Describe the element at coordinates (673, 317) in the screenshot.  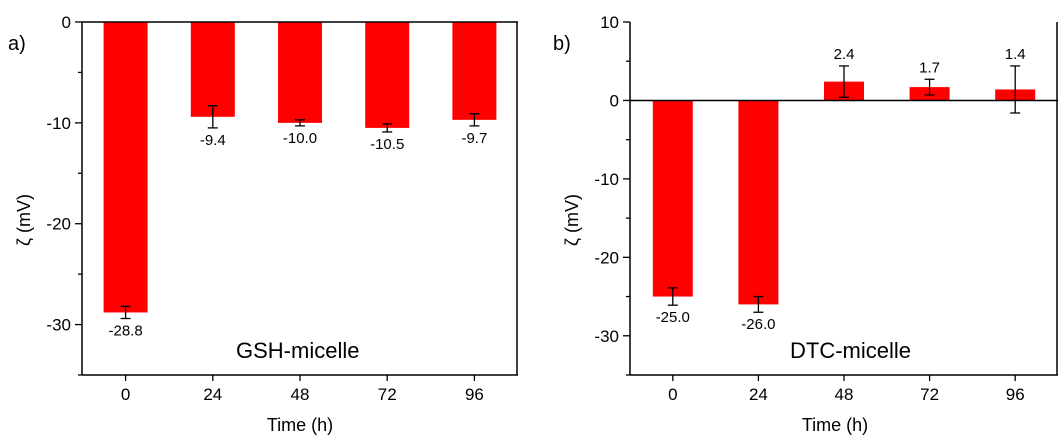
I see `data-label: -25.0` at that location.